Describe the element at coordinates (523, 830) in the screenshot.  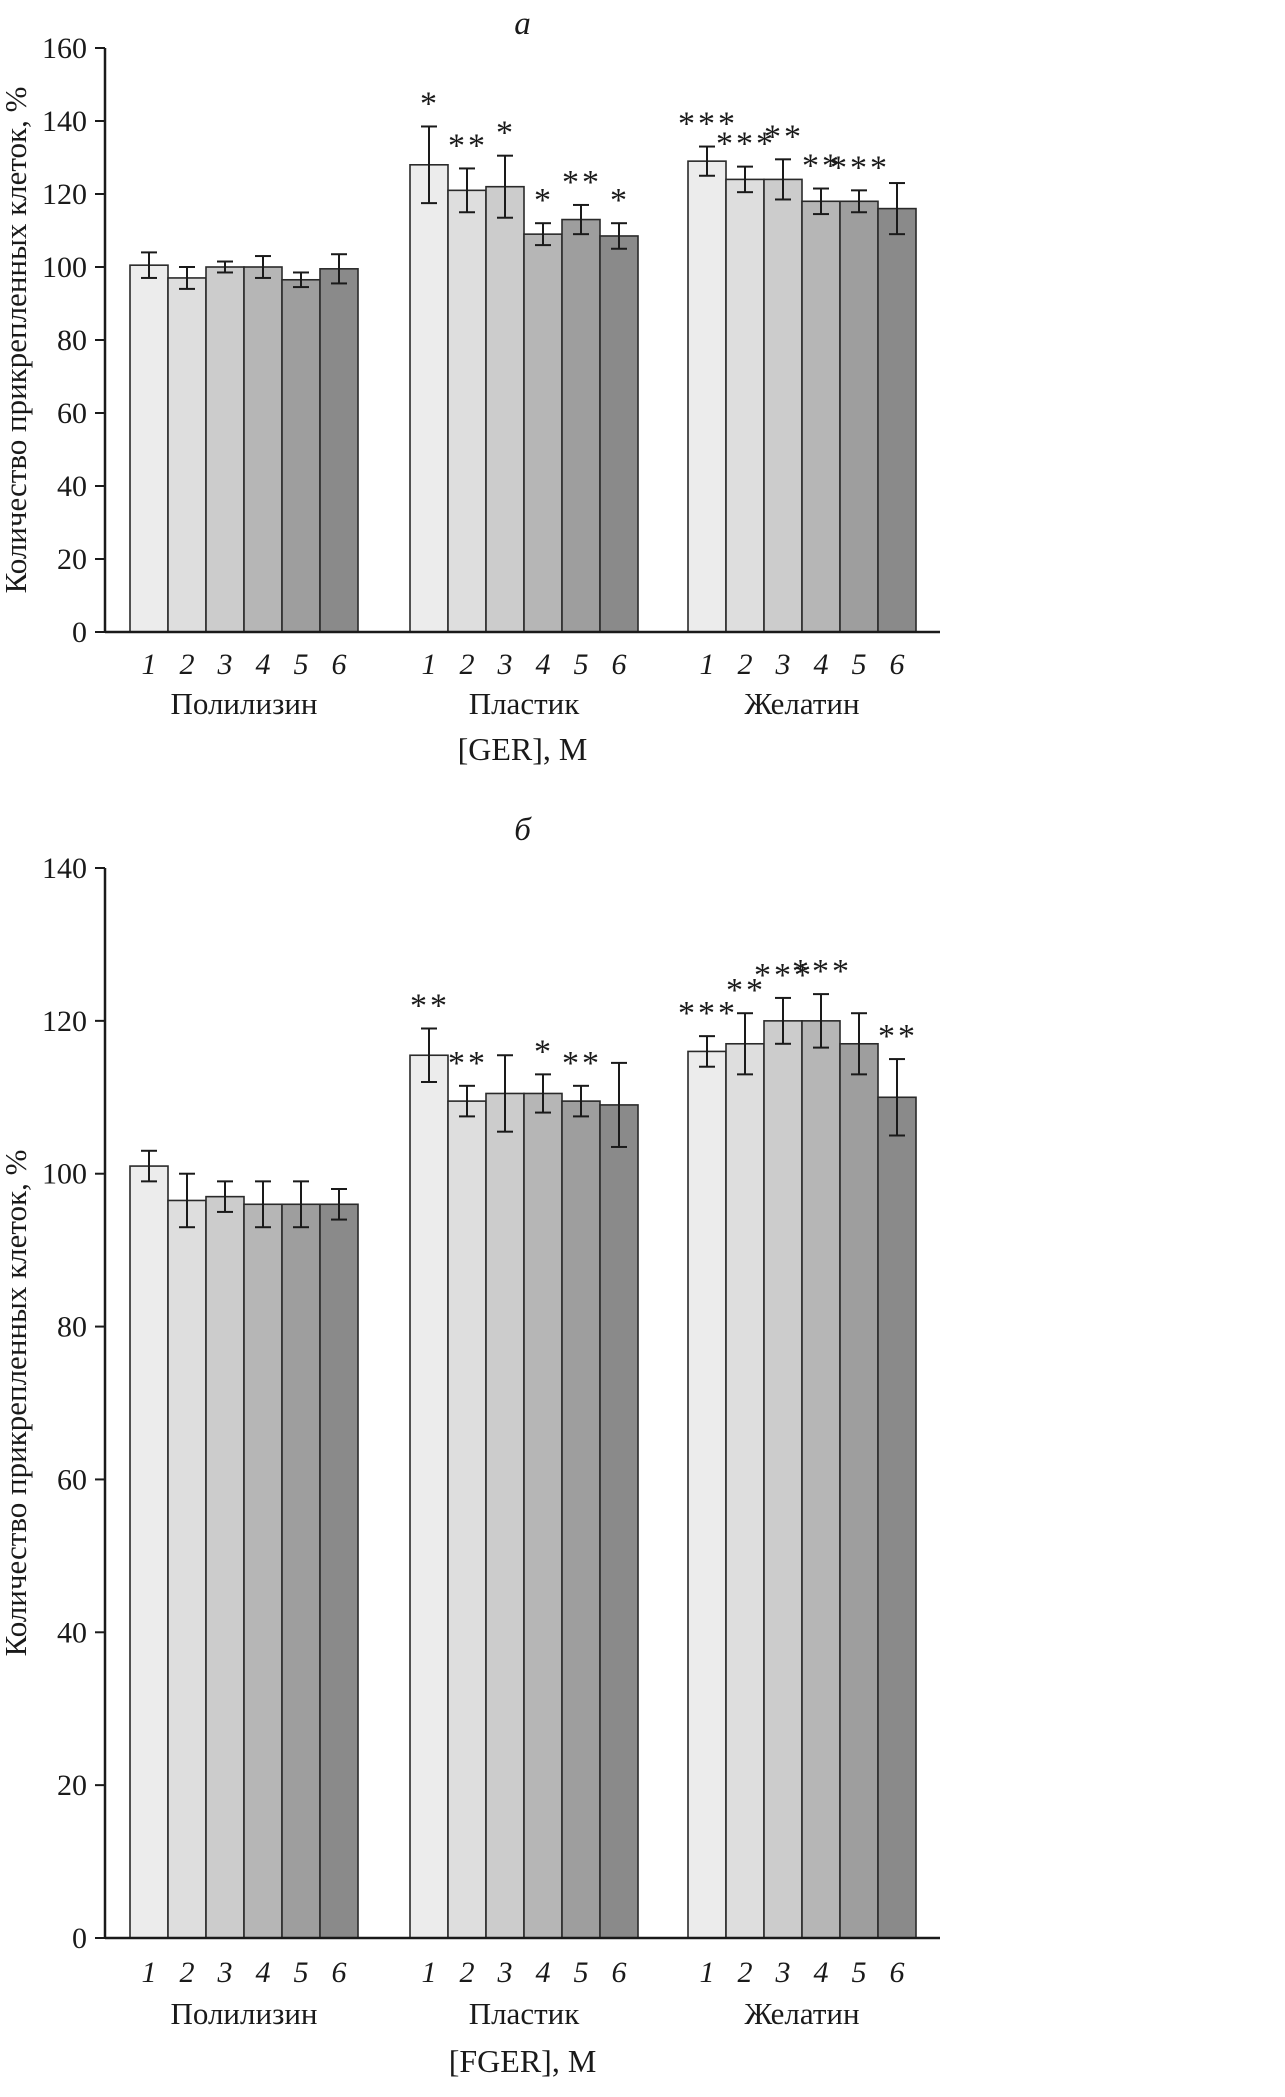
I see `panel-title: б` at that location.